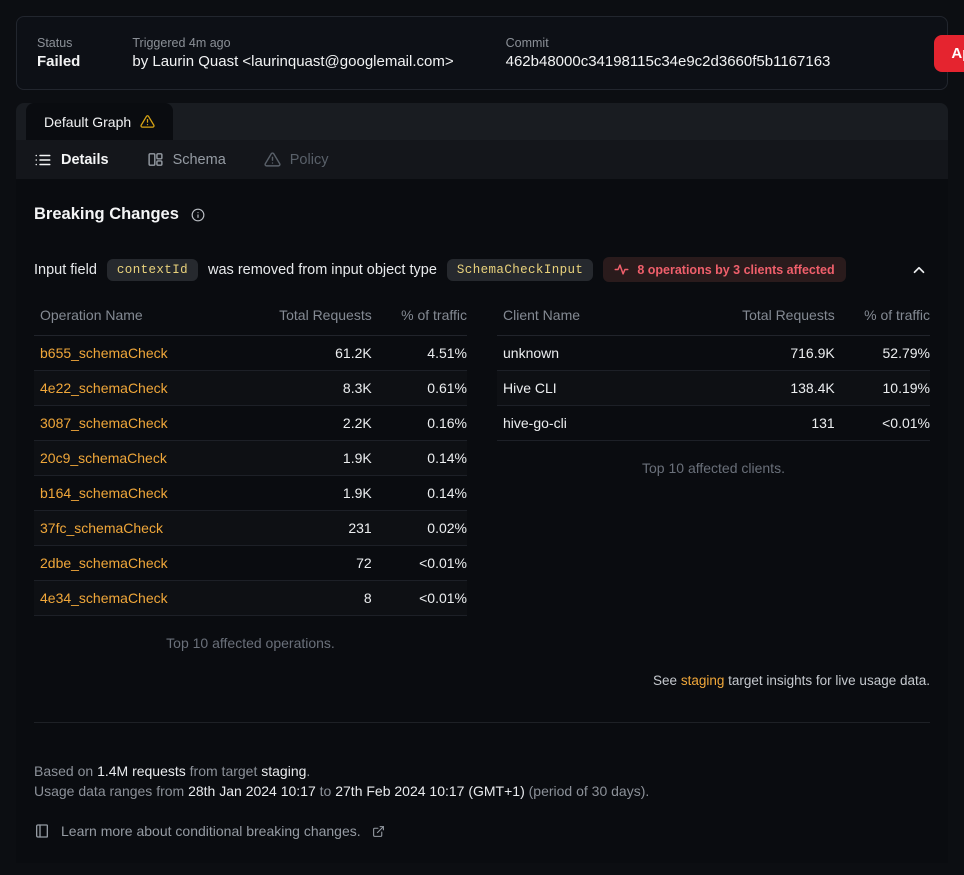 The width and height of the screenshot is (964, 875). I want to click on tab-details: Details, so click(71, 160).